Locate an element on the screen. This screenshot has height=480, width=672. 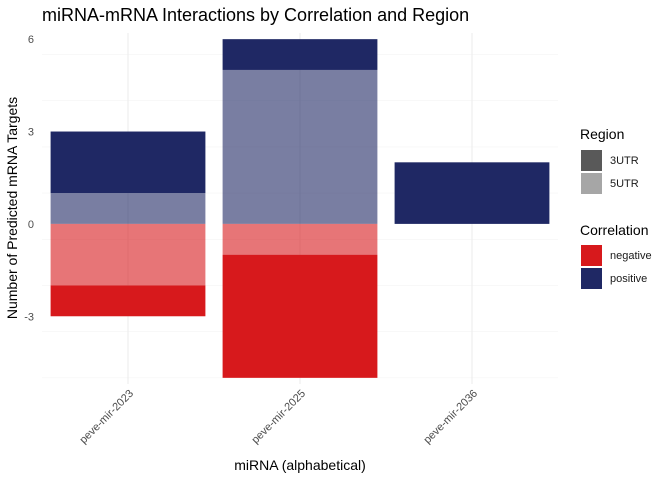
bar-peve-mir-2023-positive-5utr is located at coordinates (128, 208).